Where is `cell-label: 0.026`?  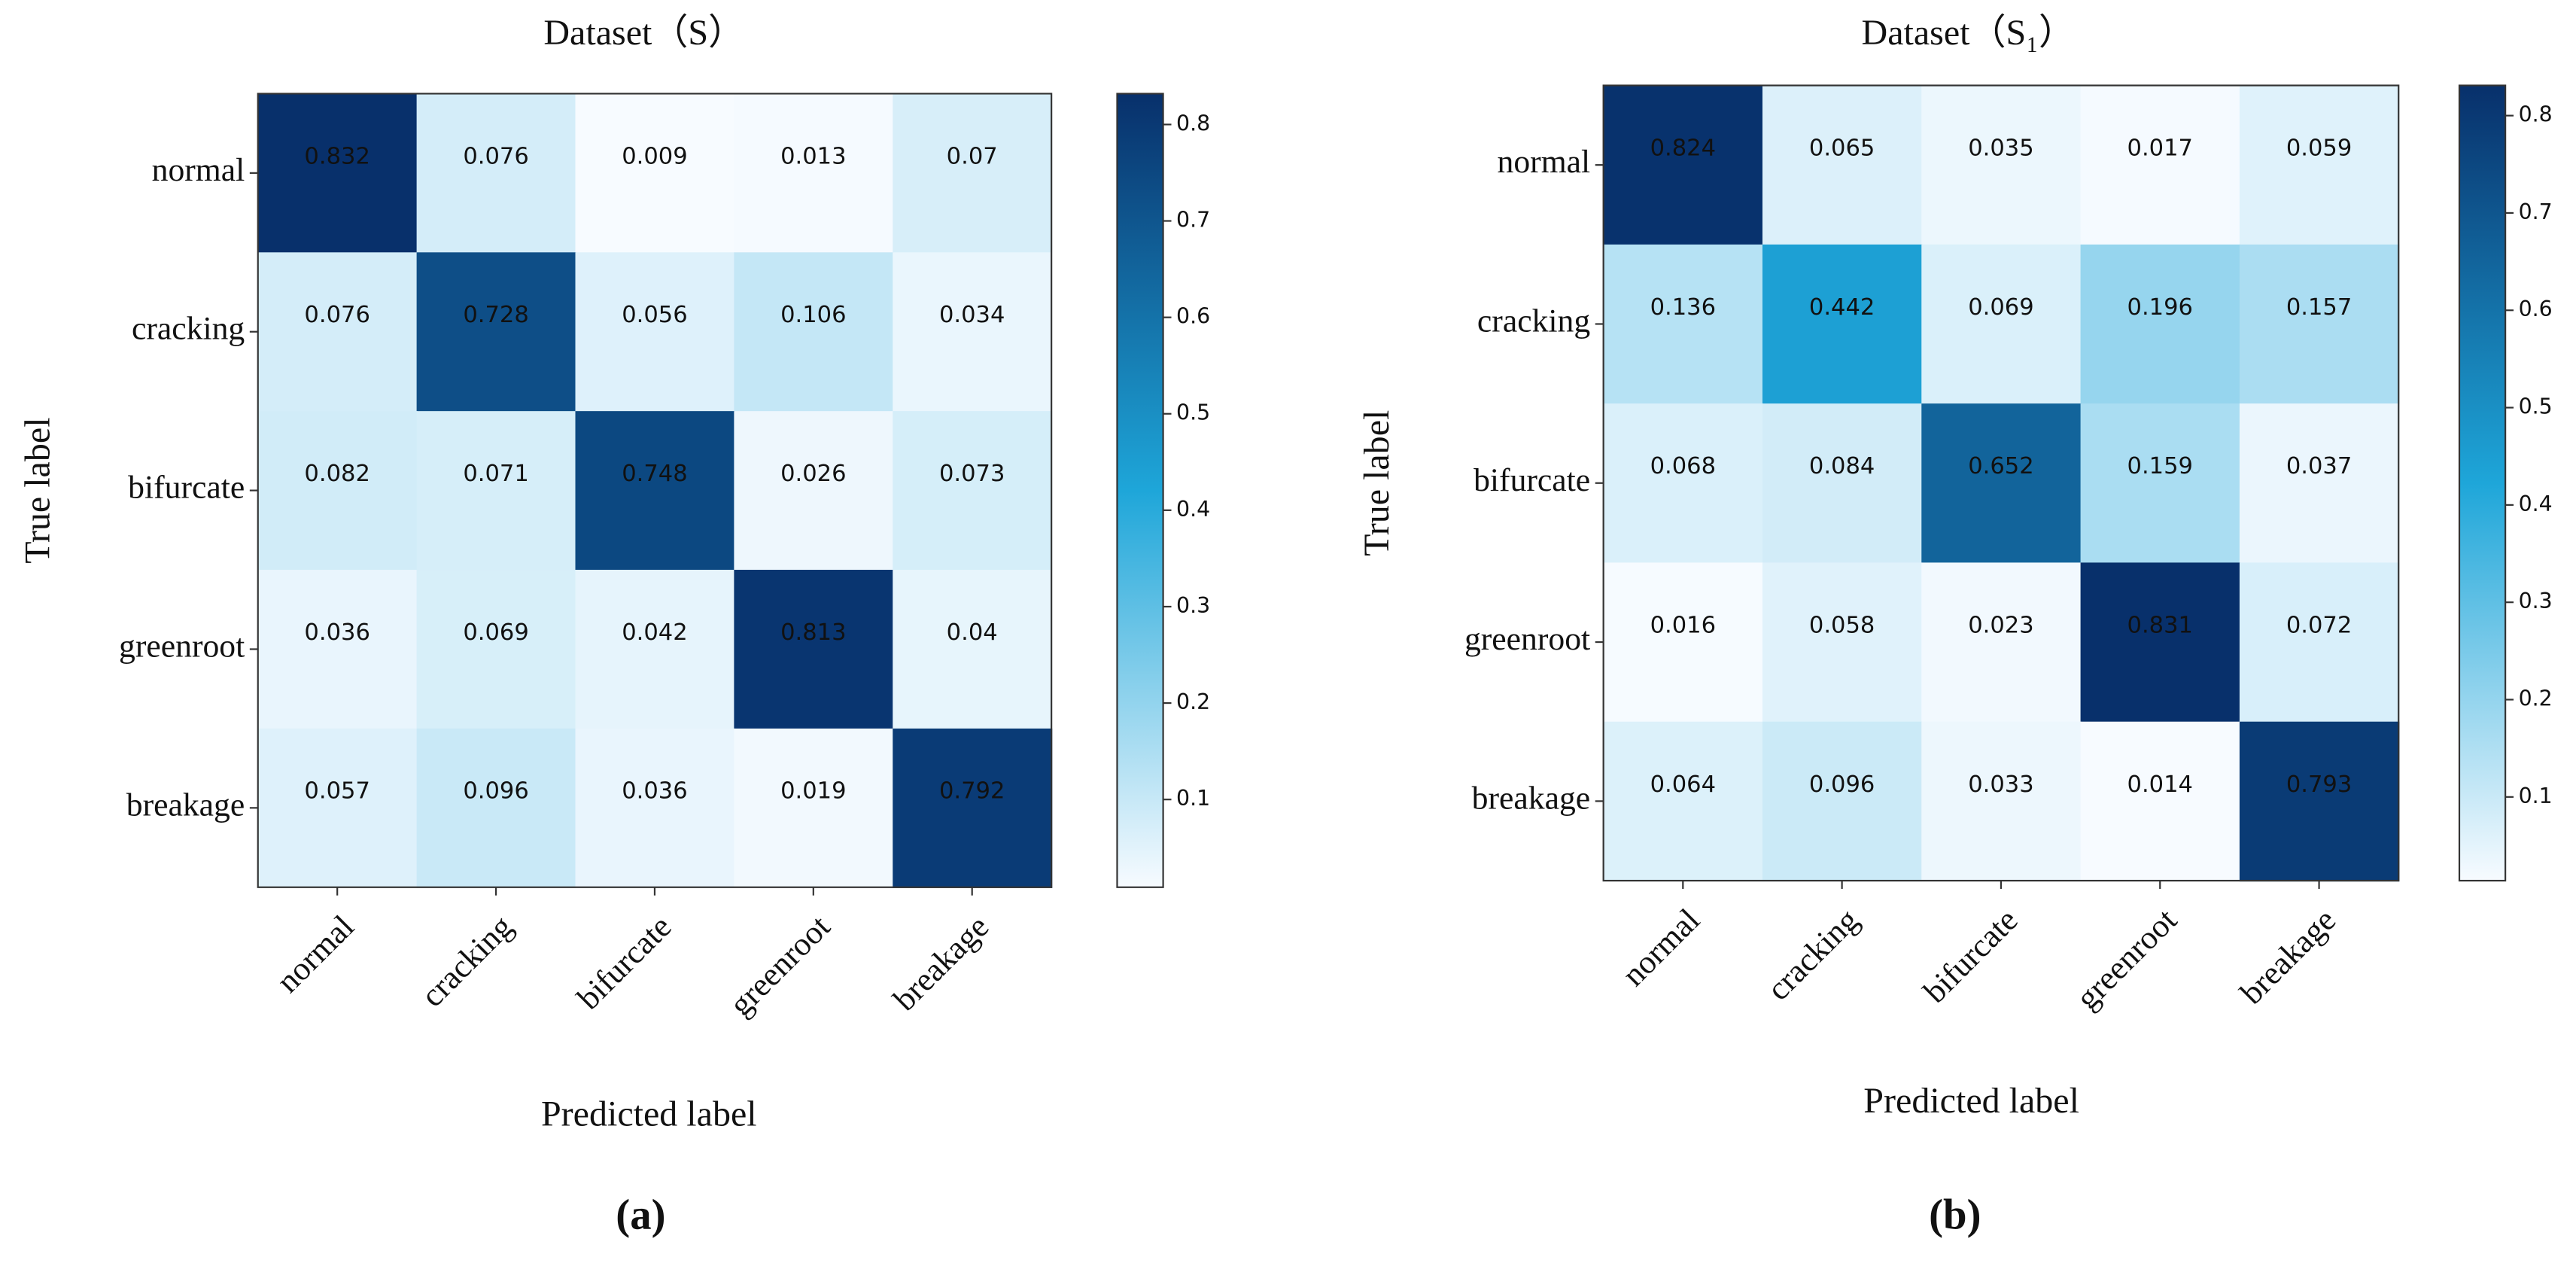
cell-label: 0.026 is located at coordinates (813, 474).